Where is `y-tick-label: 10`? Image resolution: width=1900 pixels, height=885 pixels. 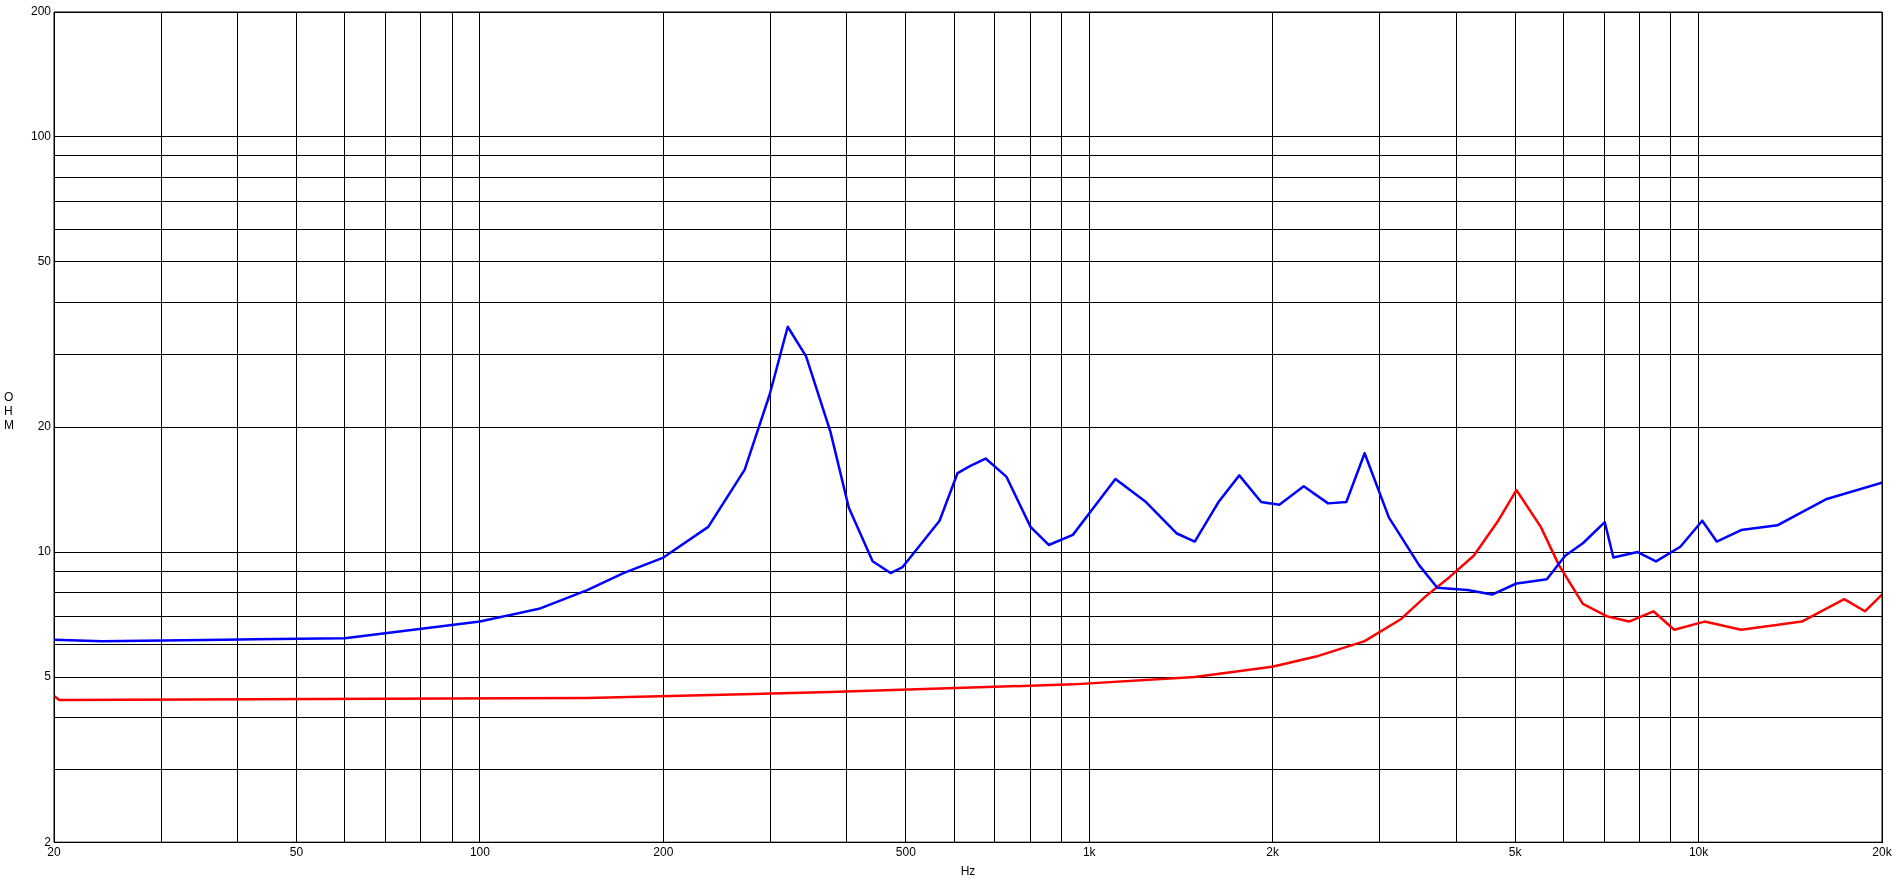 y-tick-label: 10 is located at coordinates (44, 551).